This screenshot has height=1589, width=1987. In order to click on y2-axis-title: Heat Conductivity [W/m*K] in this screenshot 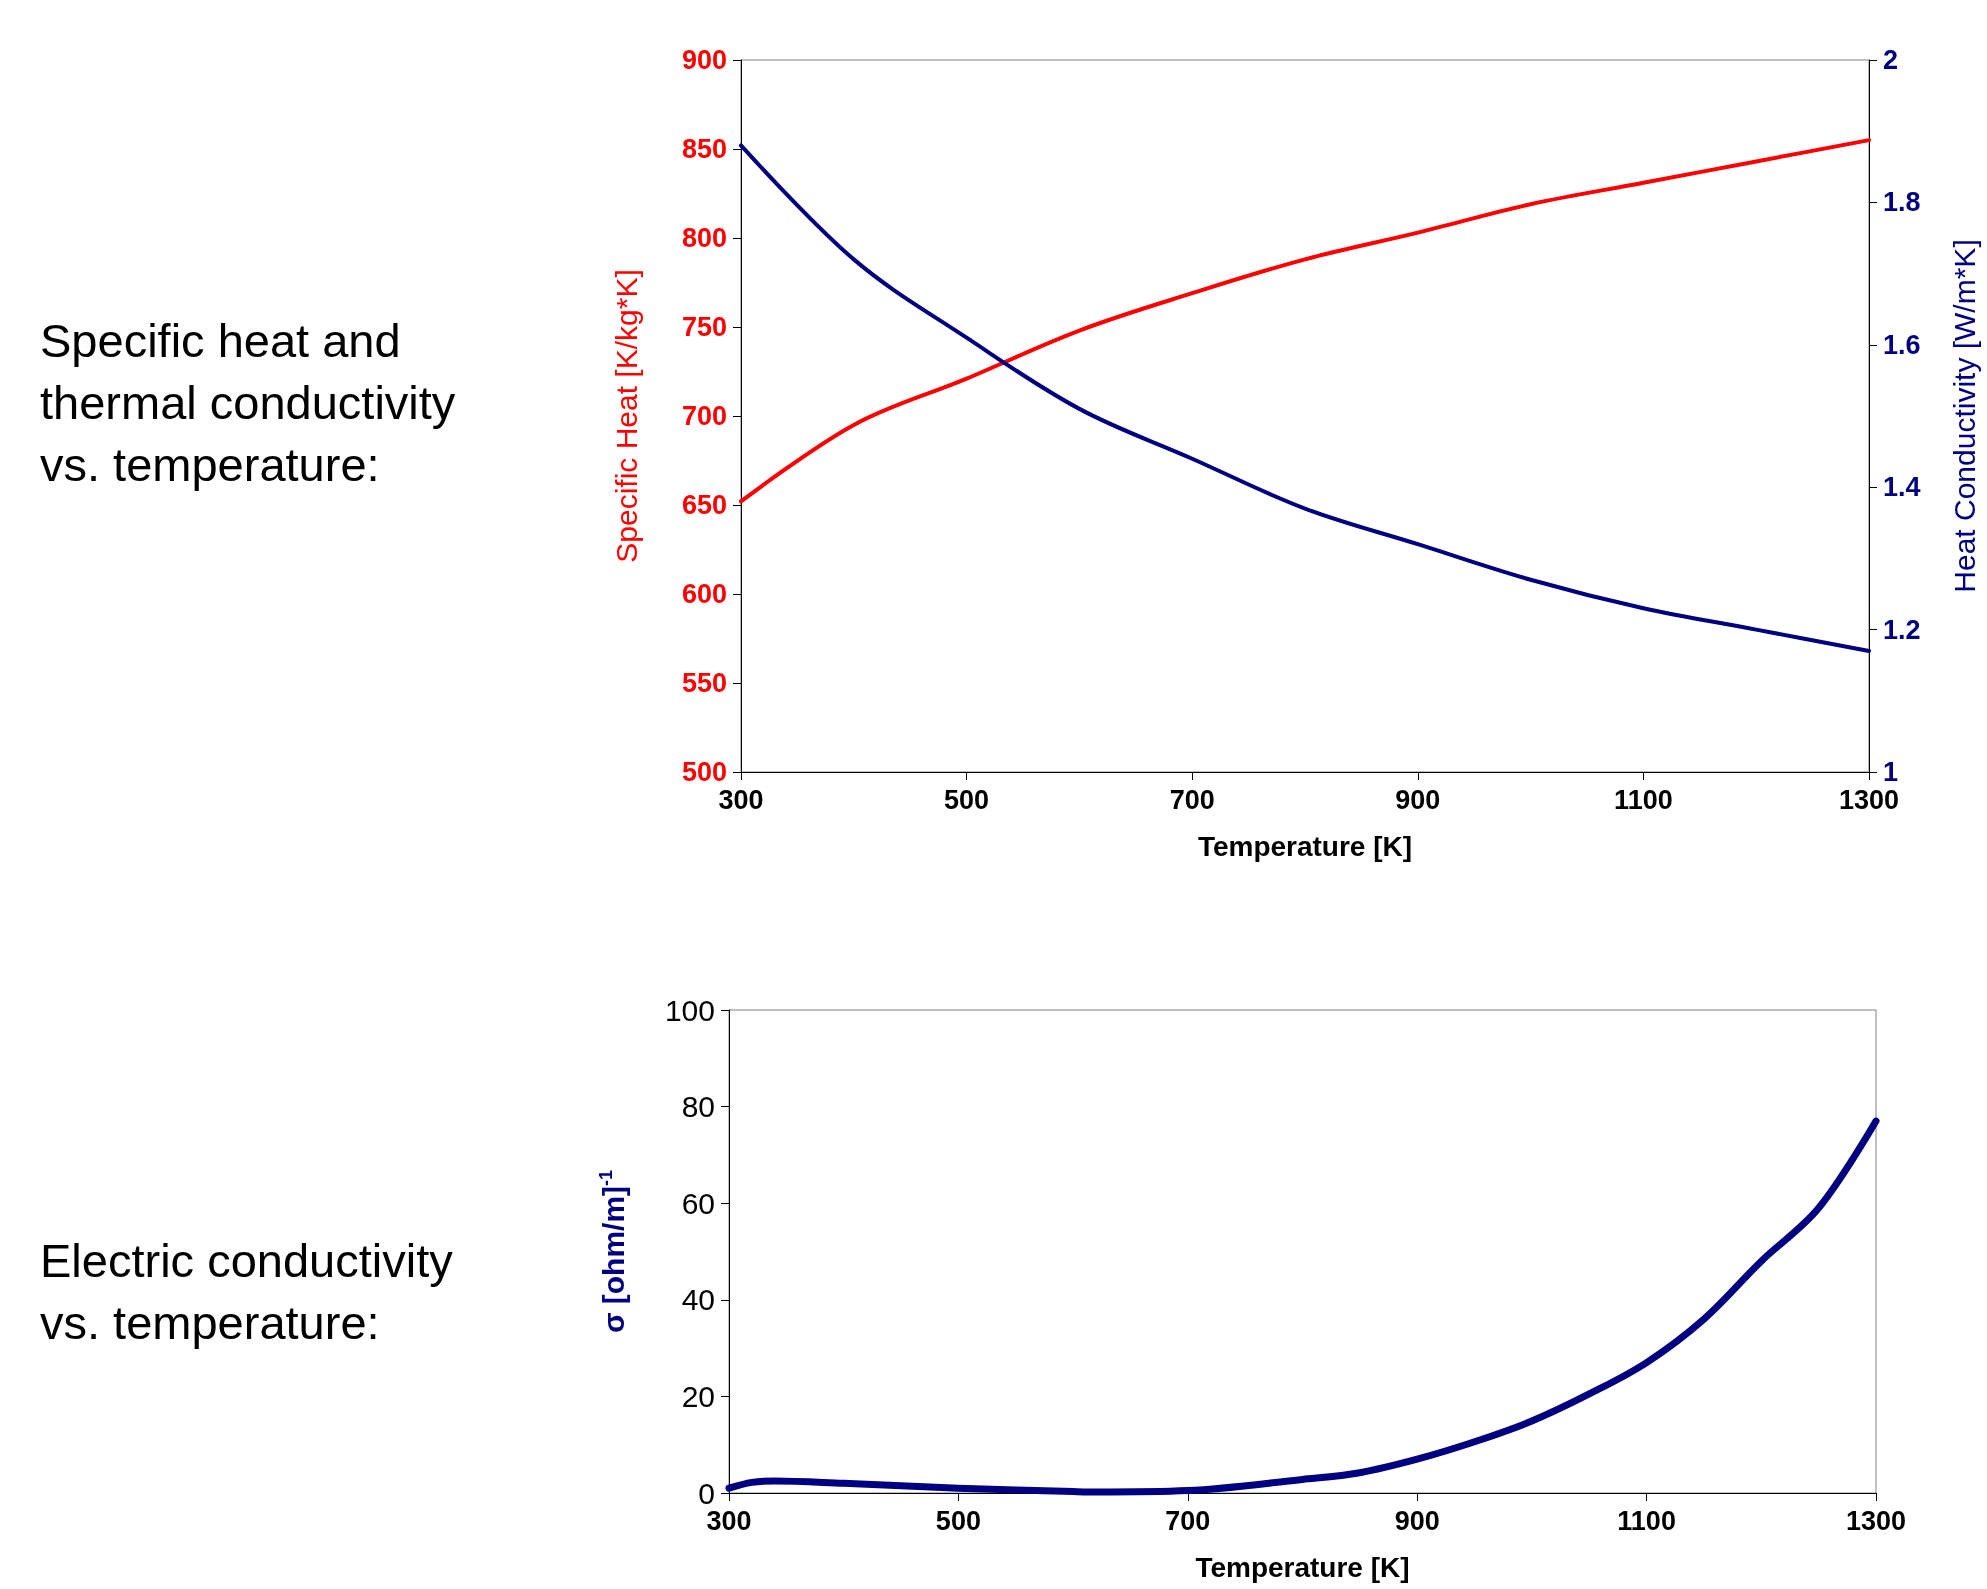, I will do `click(1964, 416)`.